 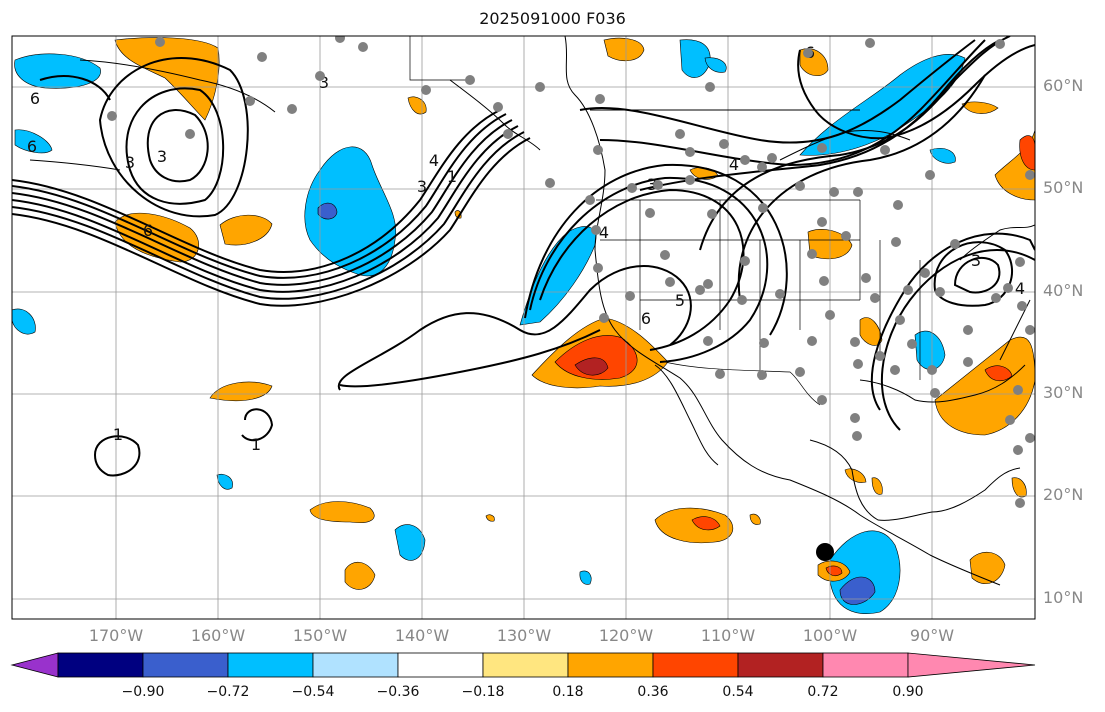 What do you see at coordinates (971, 665) in the screenshot?
I see `colorbar-arrow-high` at bounding box center [971, 665].